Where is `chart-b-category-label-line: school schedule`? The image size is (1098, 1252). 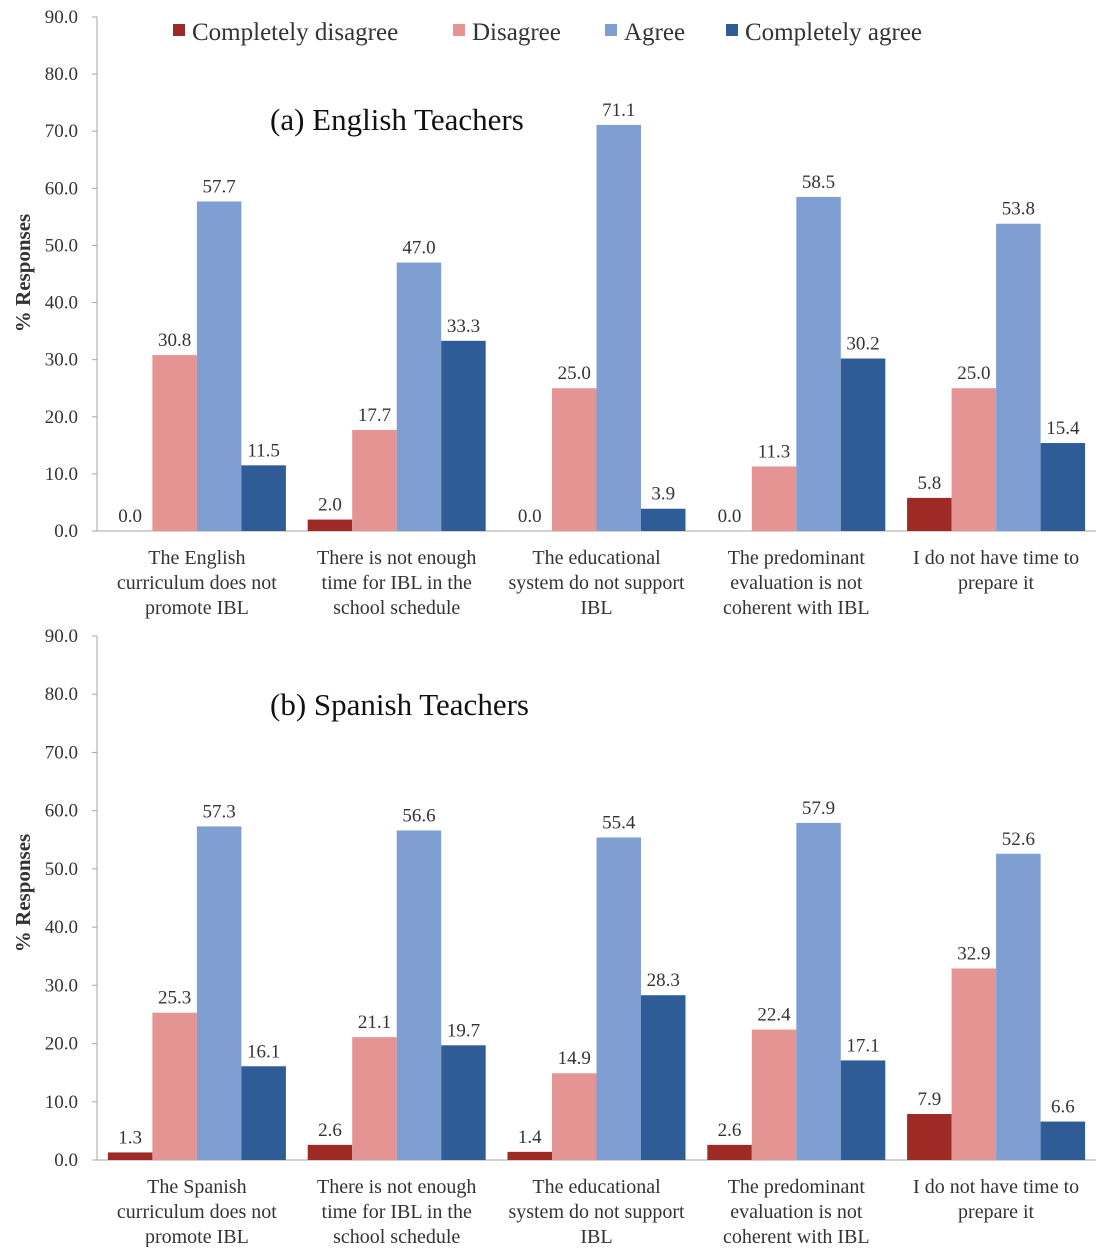 chart-b-category-label-line: school schedule is located at coordinates (396, 1236).